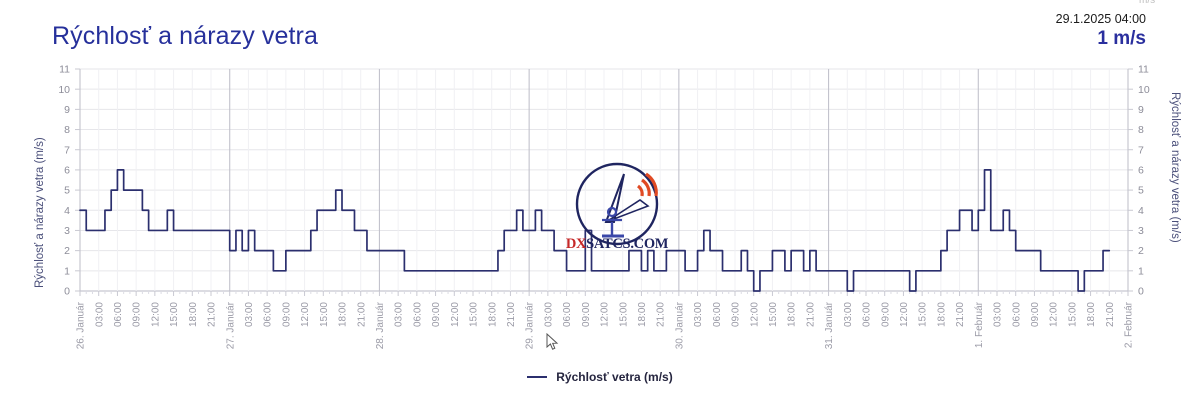 The height and width of the screenshot is (414, 1200). What do you see at coordinates (614, 377) in the screenshot?
I see `legend-label: Rýchlosť vetra (m/s)` at bounding box center [614, 377].